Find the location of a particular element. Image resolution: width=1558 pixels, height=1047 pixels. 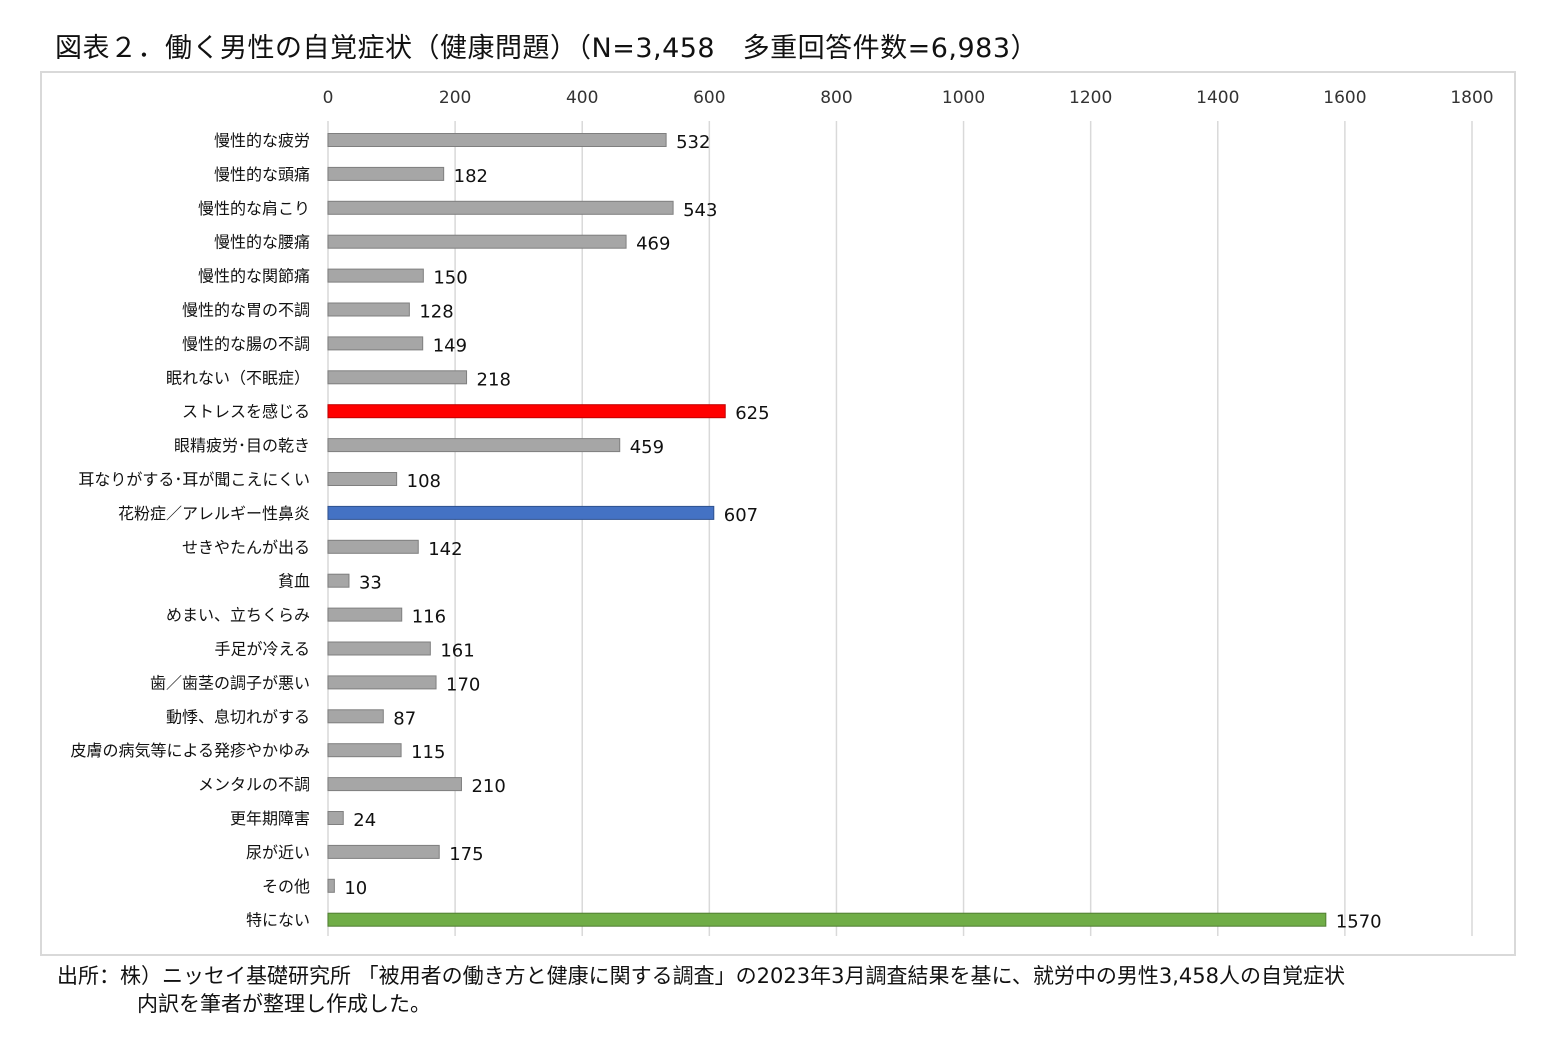

category-label: 慢性的な腸の不調 is located at coordinates (246, 343).